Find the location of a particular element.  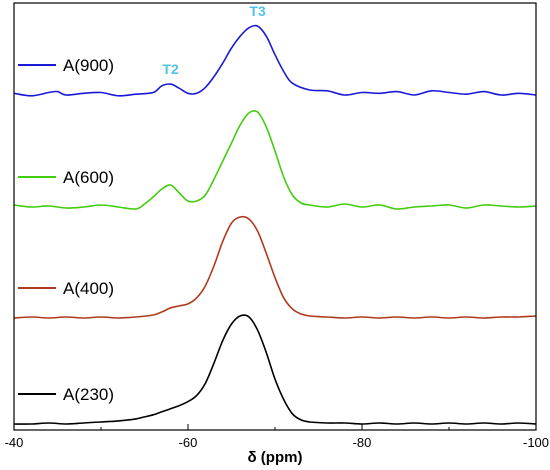

x-tick-label: -80 is located at coordinates (362, 442).